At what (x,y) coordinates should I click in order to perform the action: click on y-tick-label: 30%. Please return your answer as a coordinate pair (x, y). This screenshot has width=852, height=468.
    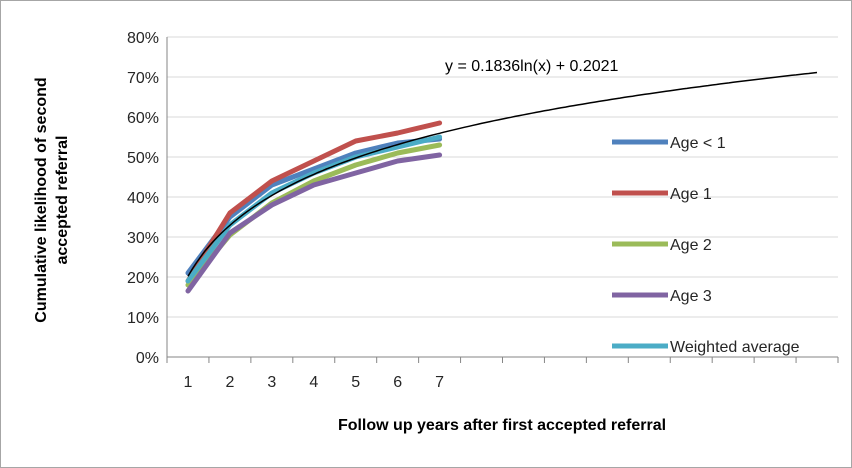
    Looking at the image, I should click on (143, 238).